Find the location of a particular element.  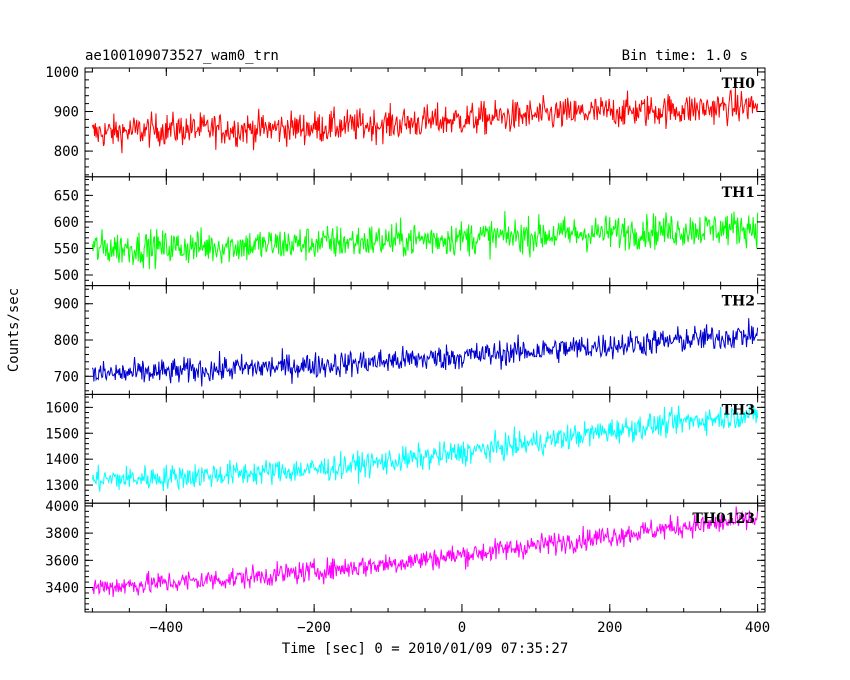

x-tick-label: 400 is located at coordinates (757, 628).